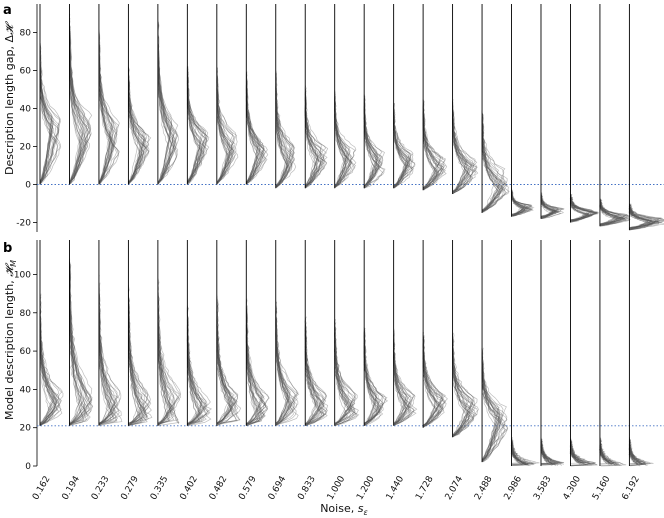 The image size is (664, 518). I want to click on y-tick-label-b: 80, so click(26, 314).